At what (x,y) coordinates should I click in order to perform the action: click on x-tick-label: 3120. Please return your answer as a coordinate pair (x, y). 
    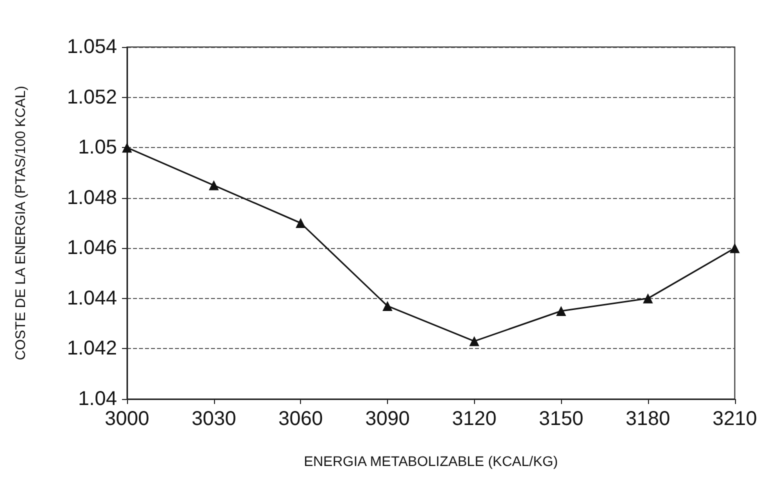
    Looking at the image, I should click on (474, 419).